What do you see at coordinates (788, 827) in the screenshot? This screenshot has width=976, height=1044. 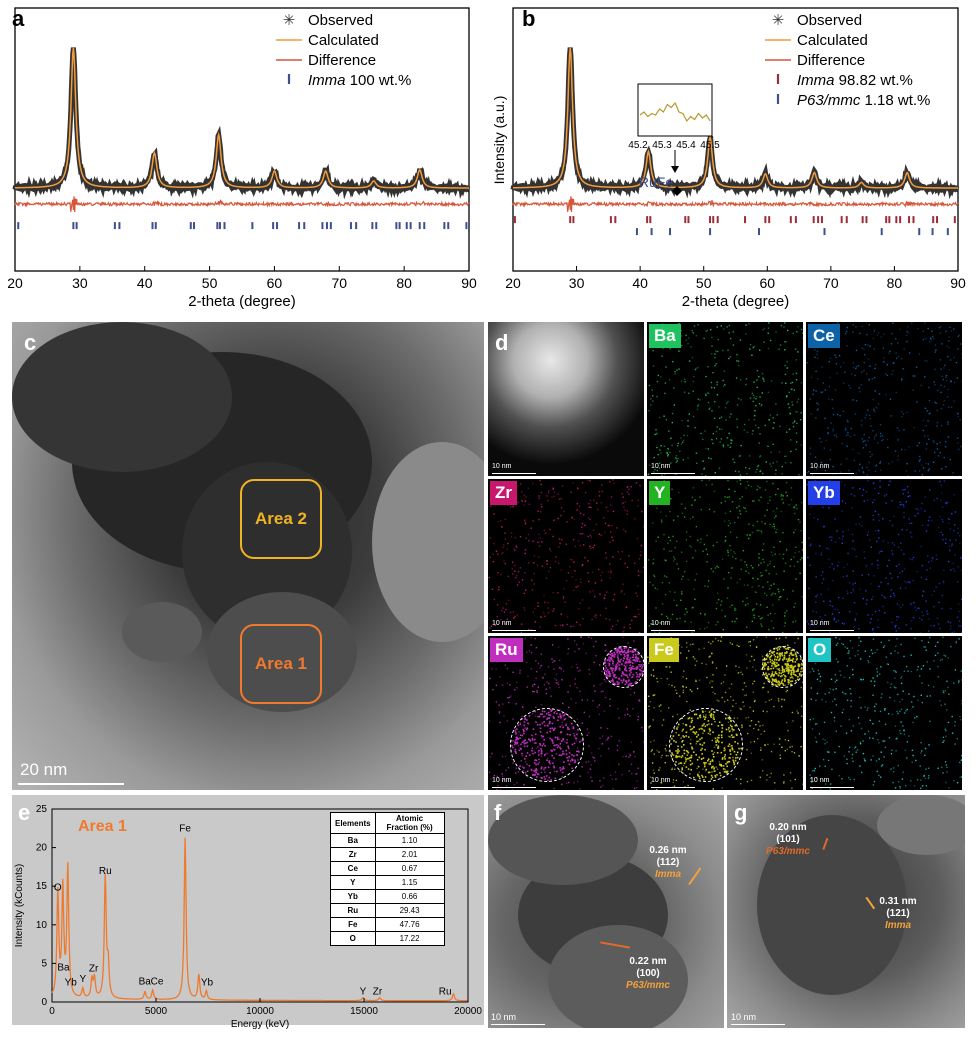 I see `d-spacing: 0.20 nm` at bounding box center [788, 827].